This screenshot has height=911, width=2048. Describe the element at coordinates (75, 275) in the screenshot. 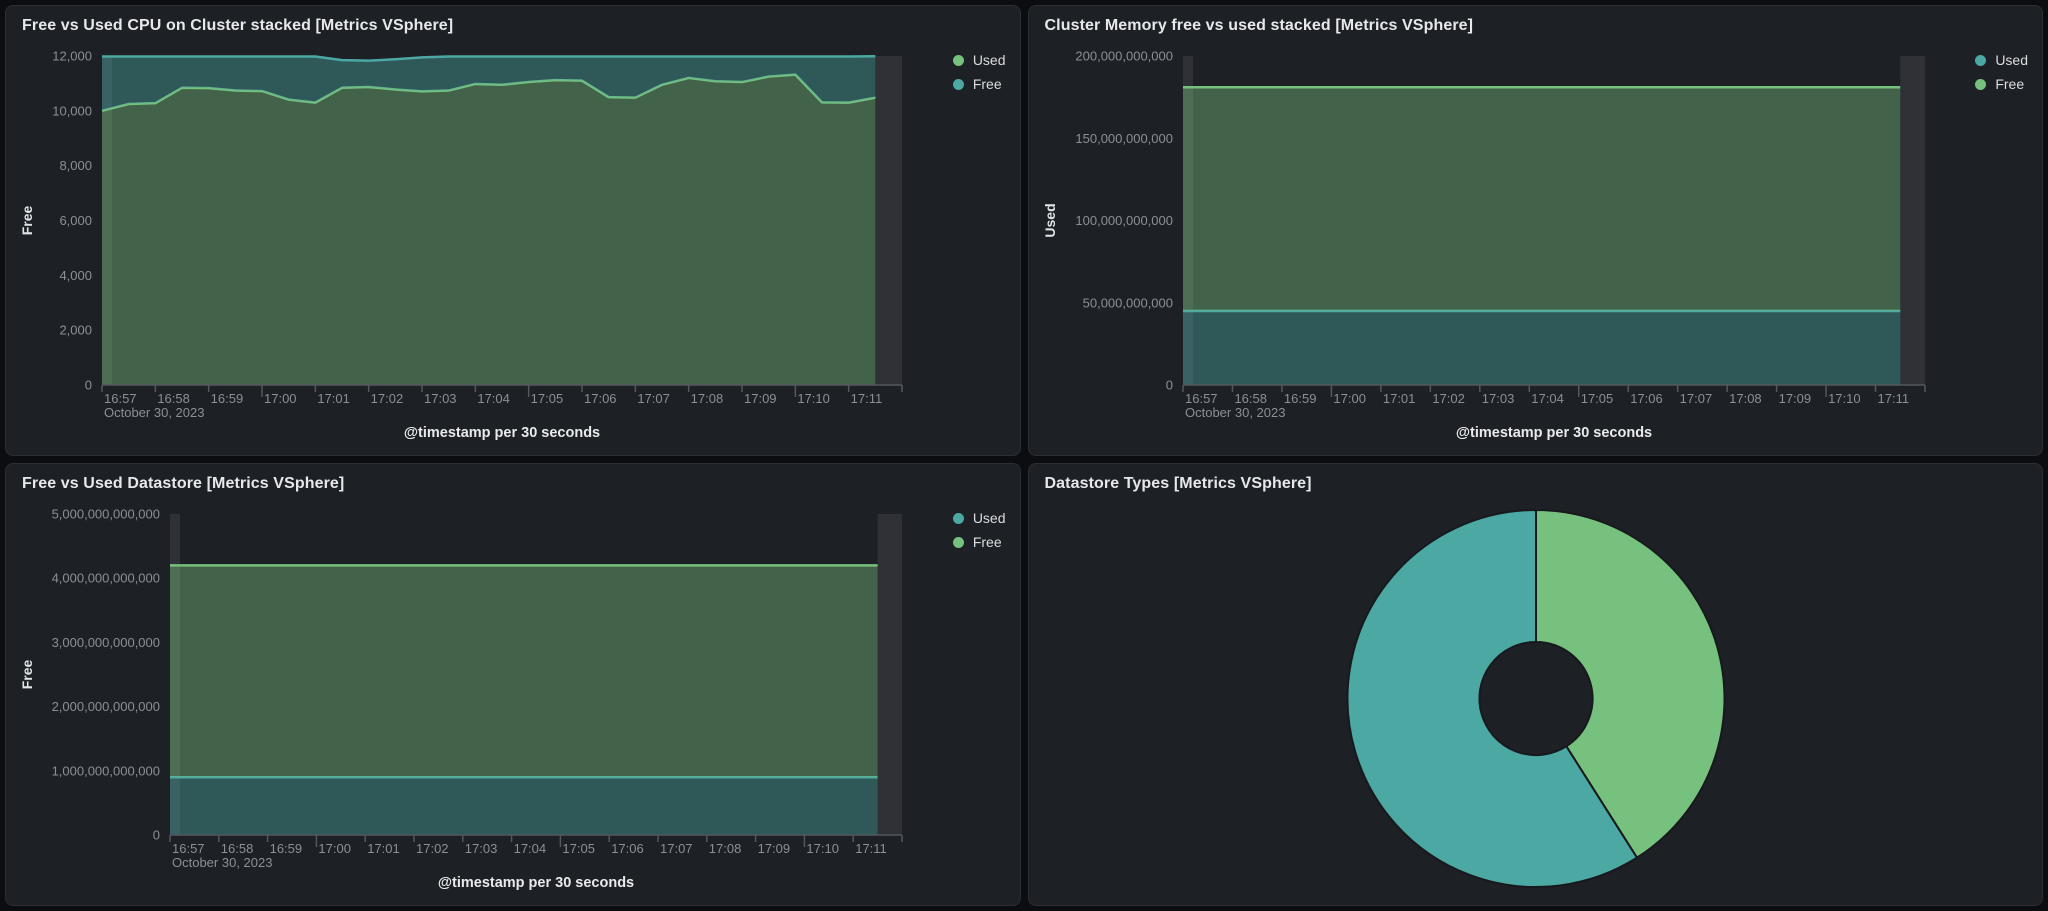

I see `svg-text: 4,000` at that location.